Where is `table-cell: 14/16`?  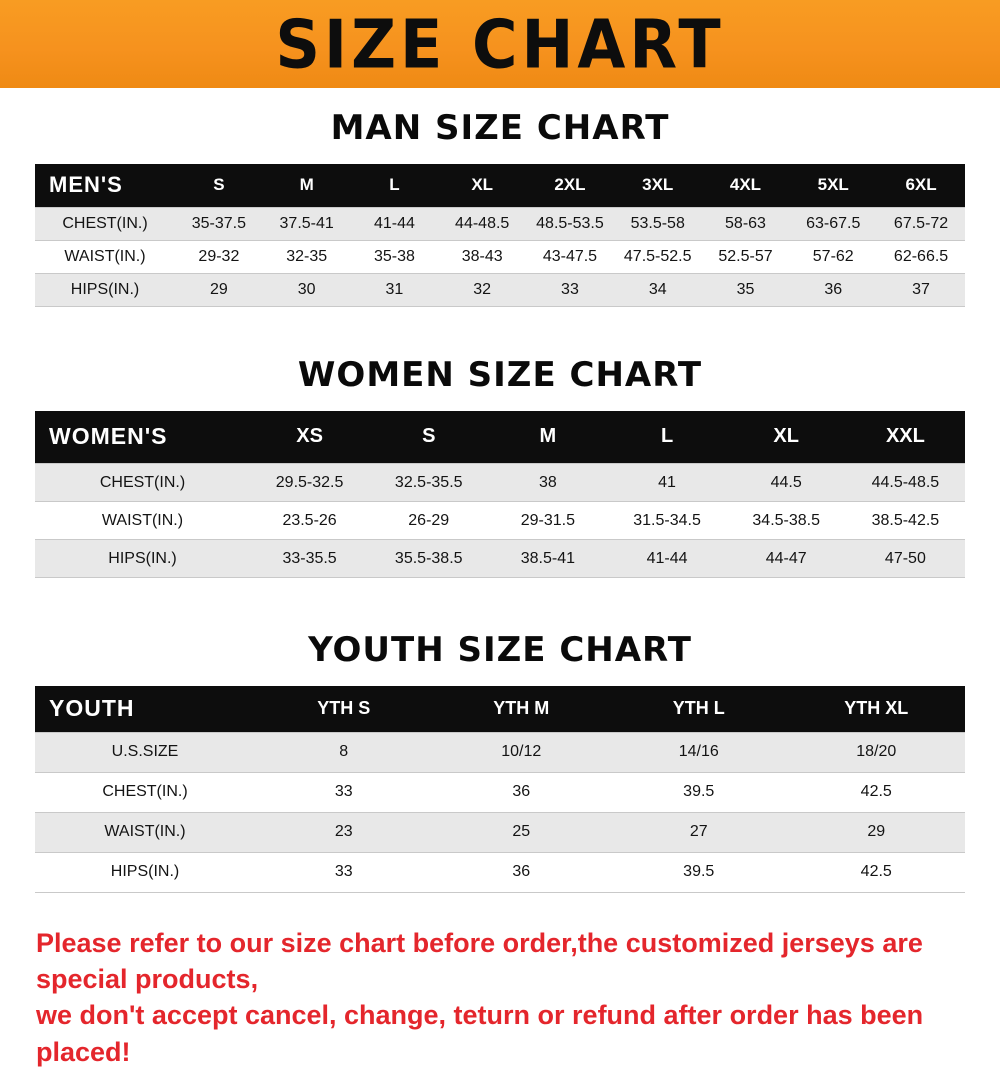
table-cell: 14/16 is located at coordinates (699, 752).